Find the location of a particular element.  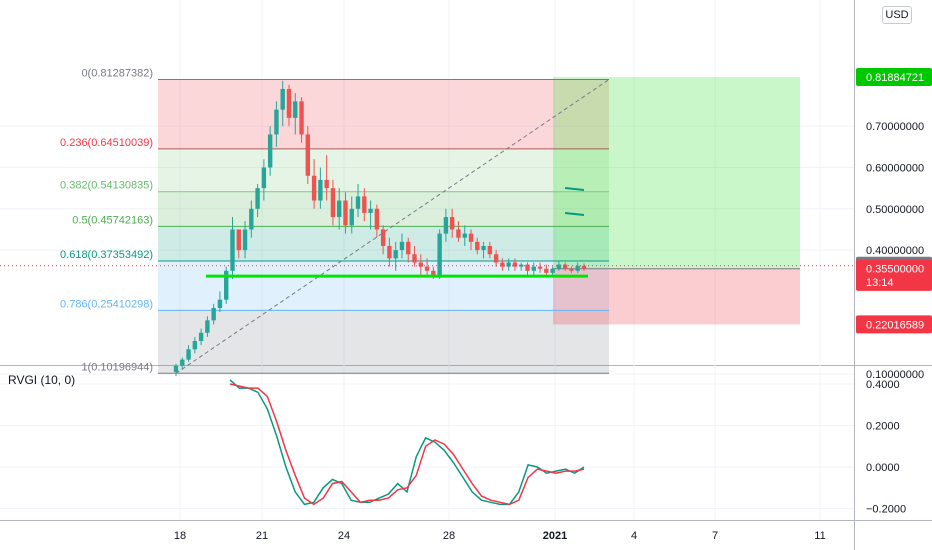

time-axis-label: 18 is located at coordinates (180, 536).